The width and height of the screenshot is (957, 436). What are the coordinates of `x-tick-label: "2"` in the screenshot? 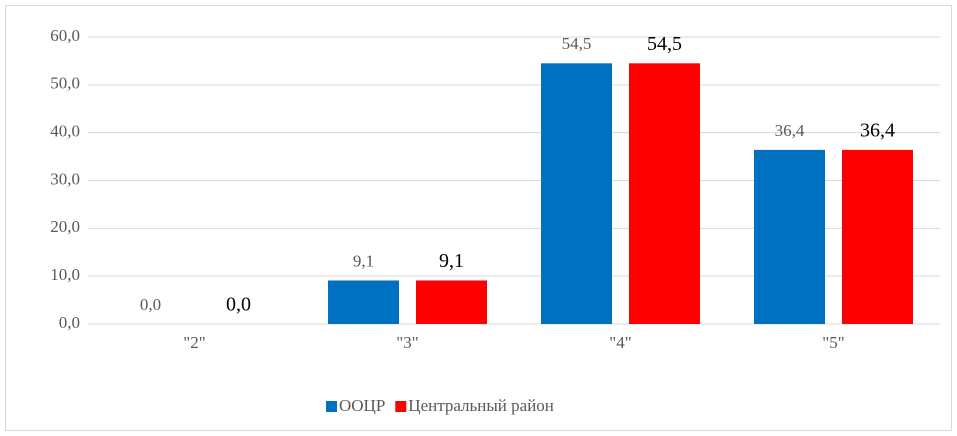 It's located at (194, 342).